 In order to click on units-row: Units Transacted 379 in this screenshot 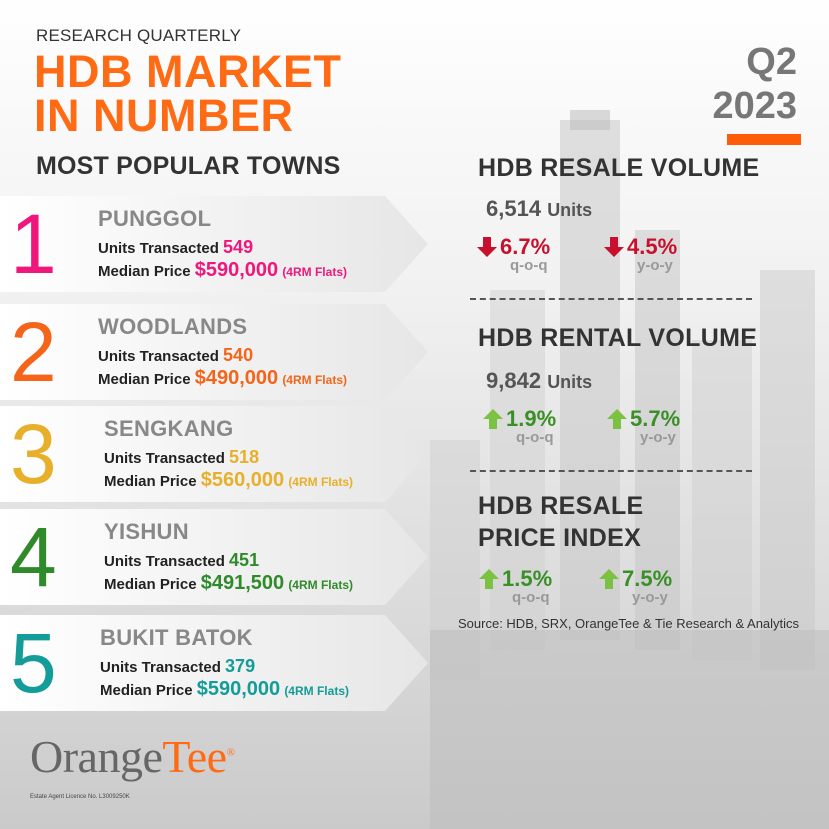, I will do `click(177, 666)`.